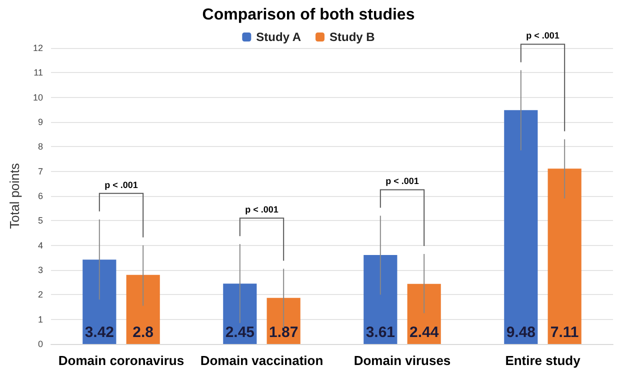 The image size is (617, 382). What do you see at coordinates (543, 360) in the screenshot?
I see `x-tick-label: Entire study` at bounding box center [543, 360].